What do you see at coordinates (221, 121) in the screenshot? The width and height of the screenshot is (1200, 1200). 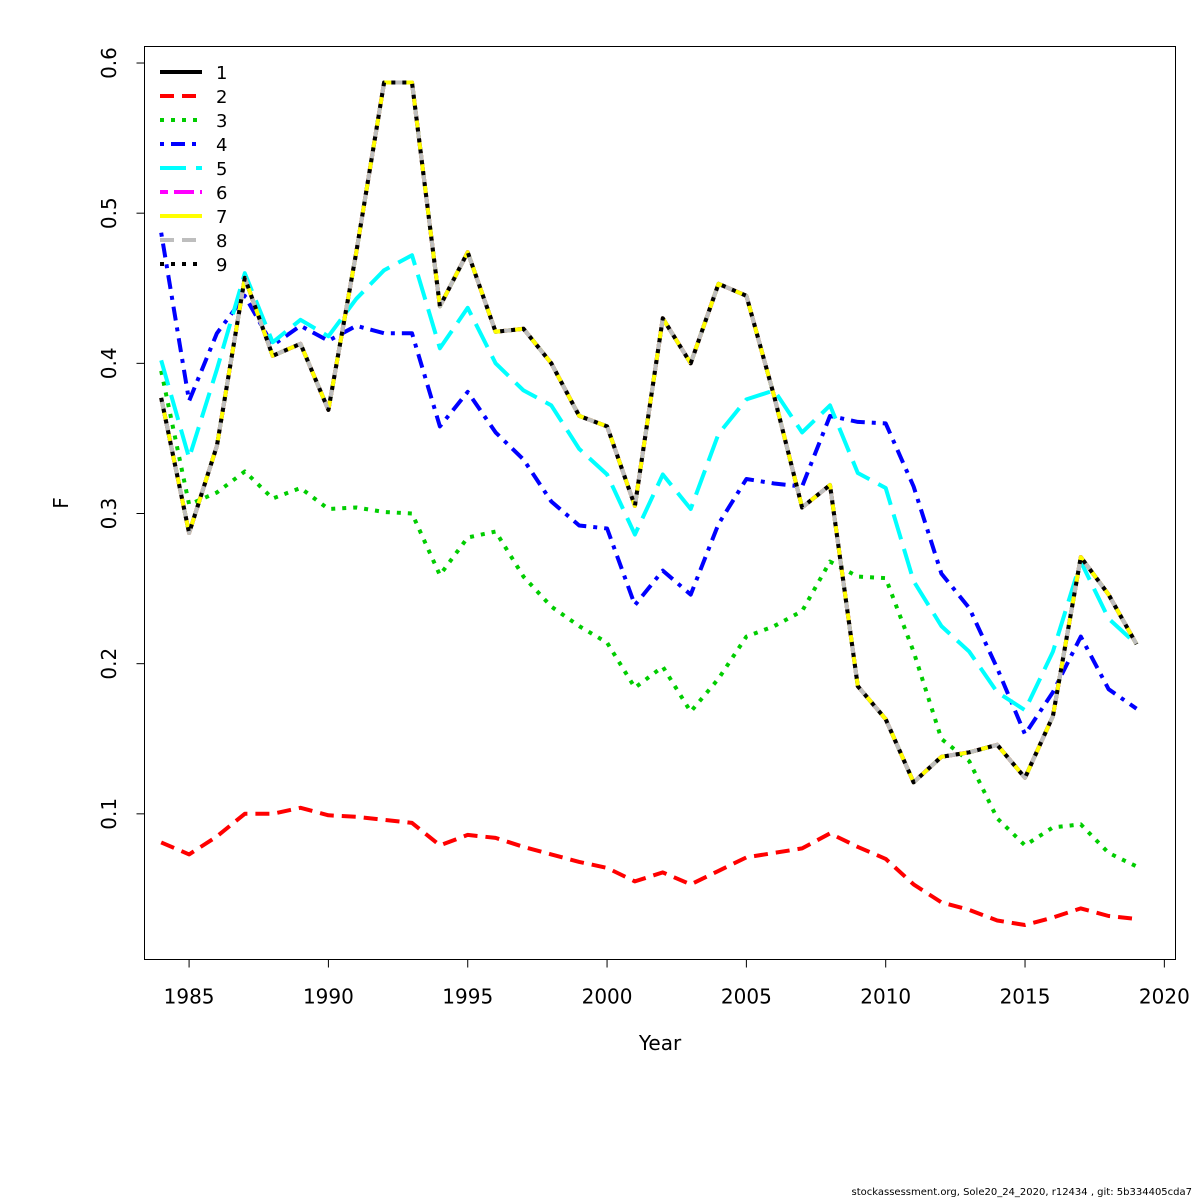 I see `legend-label: 3` at bounding box center [221, 121].